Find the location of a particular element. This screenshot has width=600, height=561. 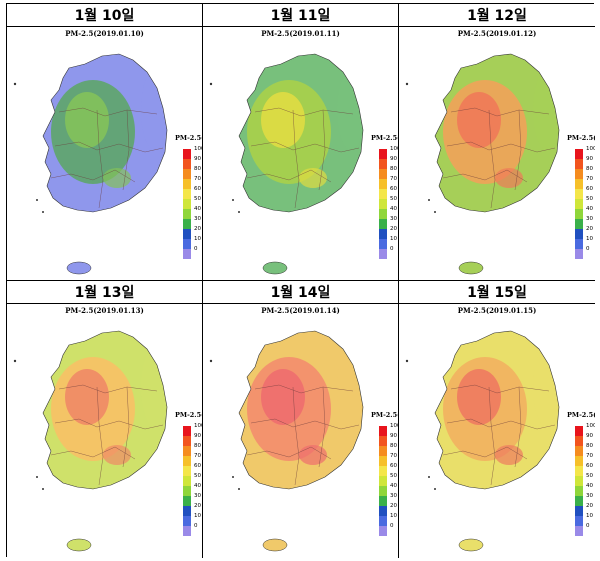

panel-date-title: 1월 15일 is located at coordinates (497, 292).